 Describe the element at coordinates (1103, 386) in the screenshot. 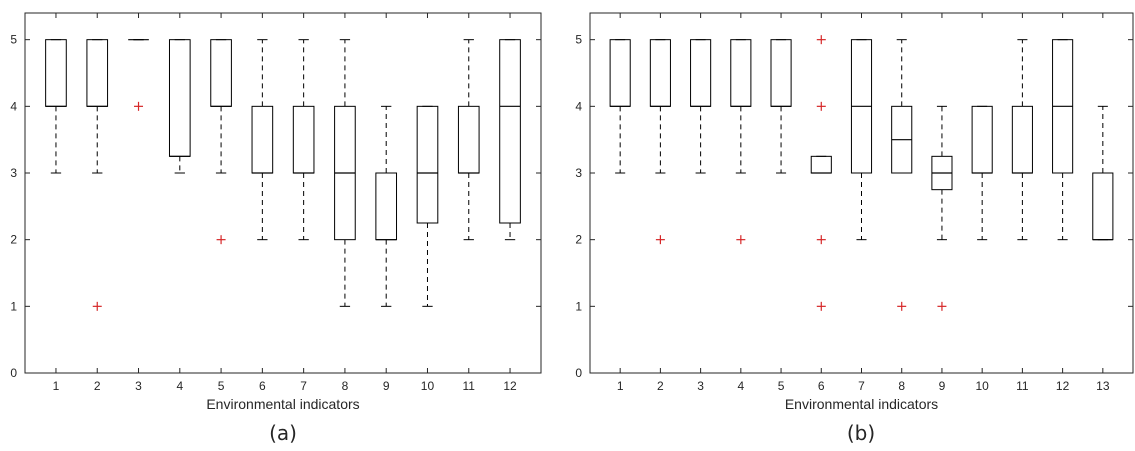

I see `x-tick-label: 13` at that location.